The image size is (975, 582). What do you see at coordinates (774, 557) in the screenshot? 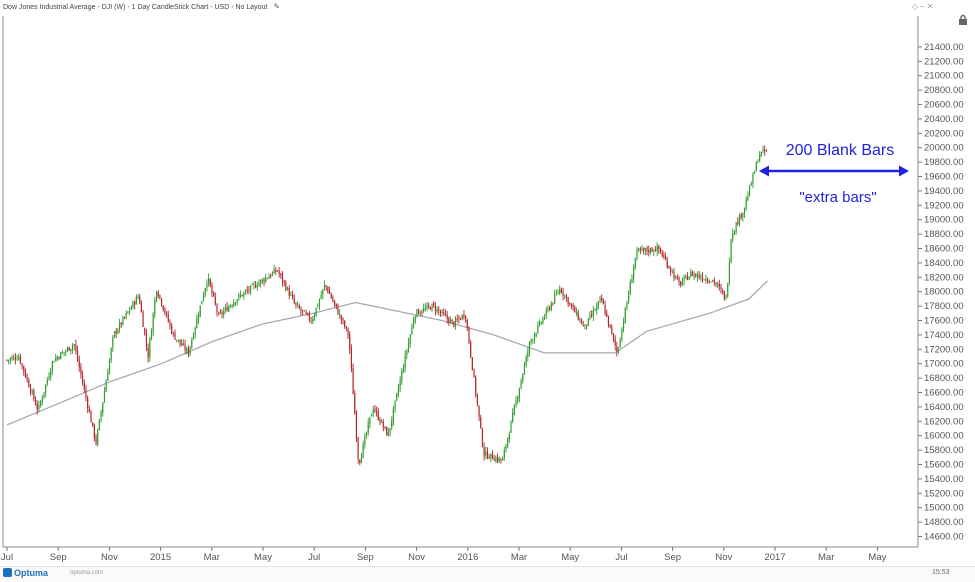
I see `x-tick-label: 2017` at bounding box center [774, 557].